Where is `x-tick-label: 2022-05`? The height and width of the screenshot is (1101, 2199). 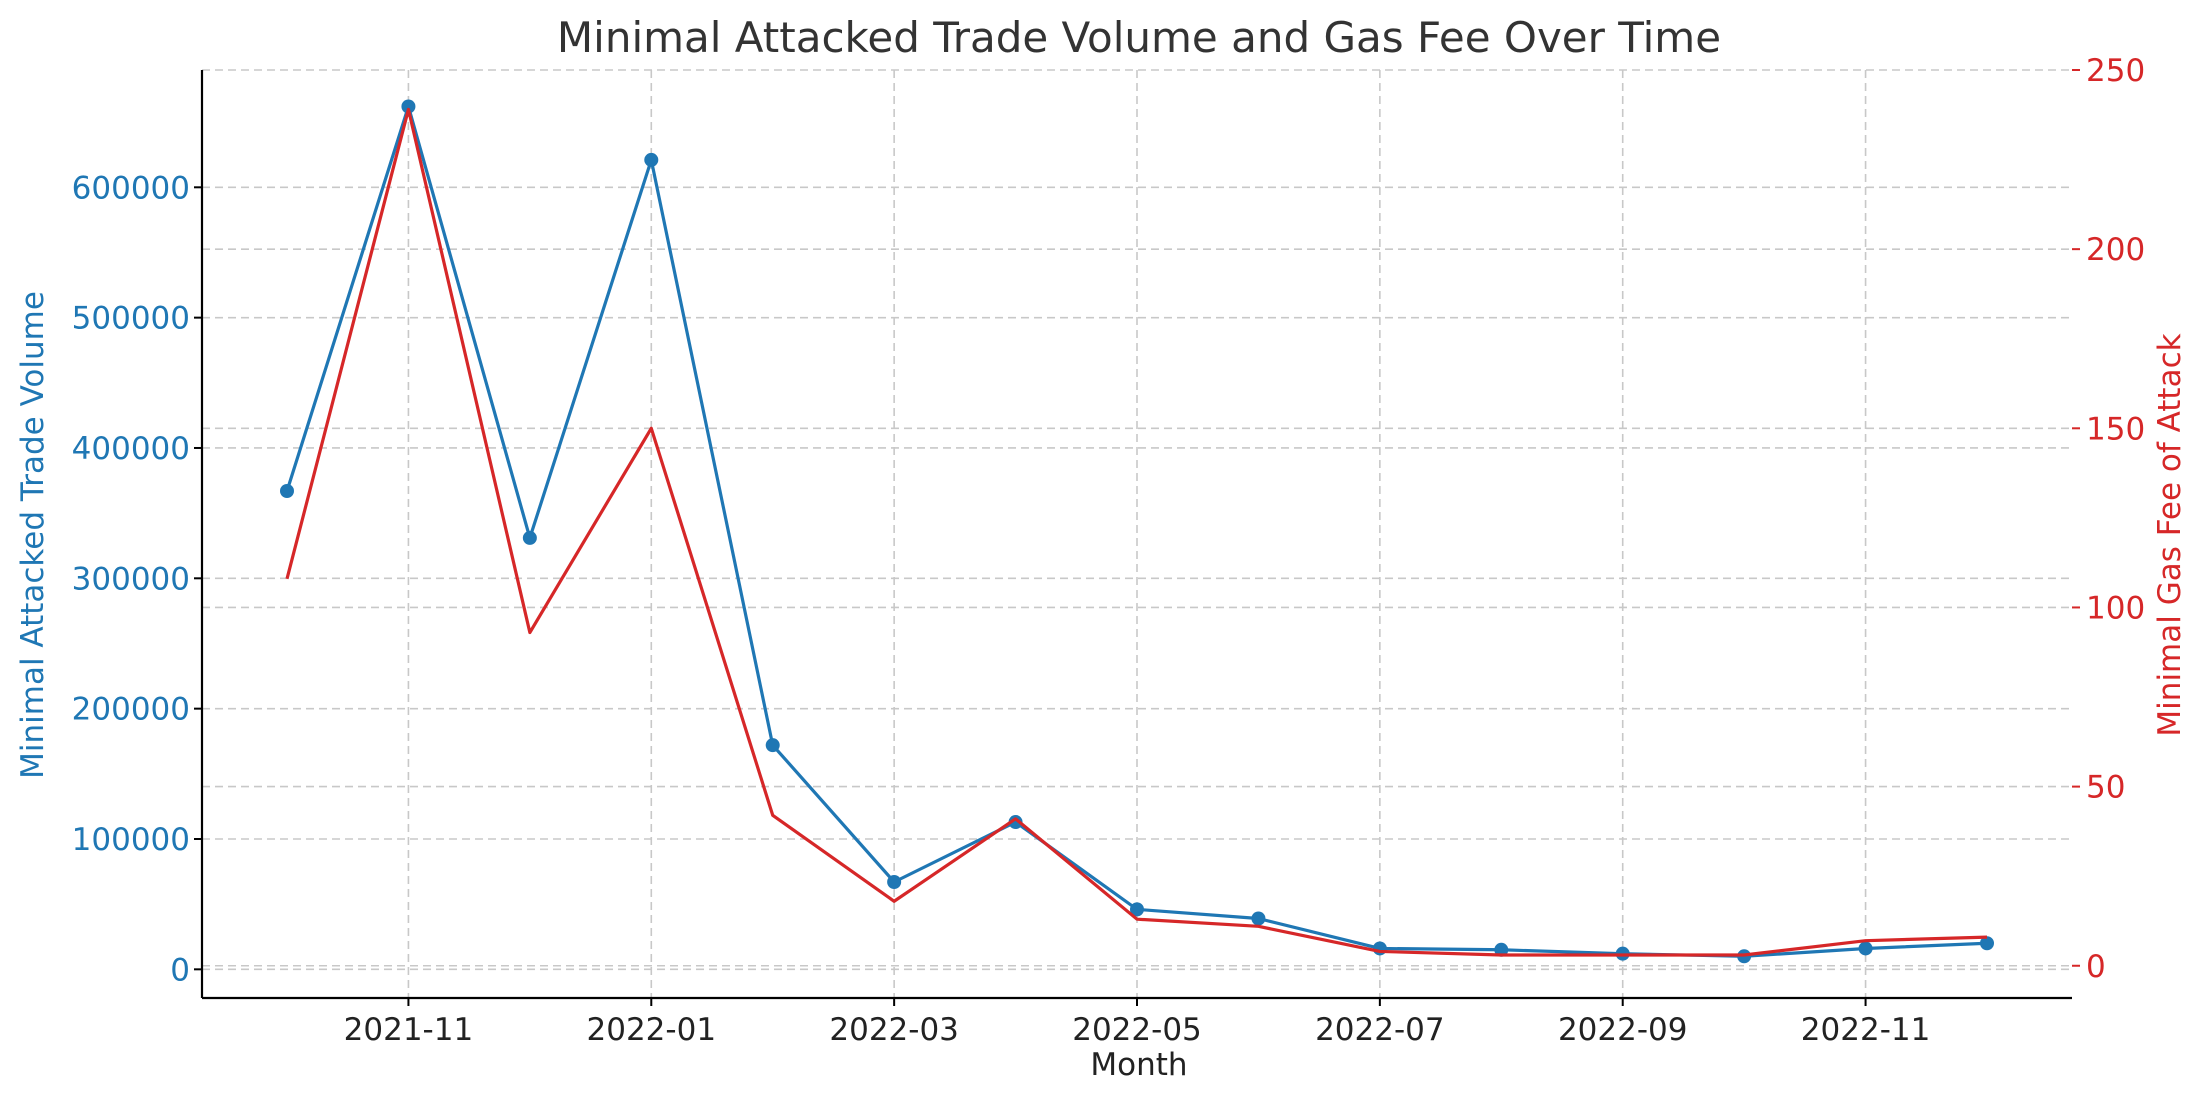 x-tick-label: 2022-05 is located at coordinates (1137, 1030).